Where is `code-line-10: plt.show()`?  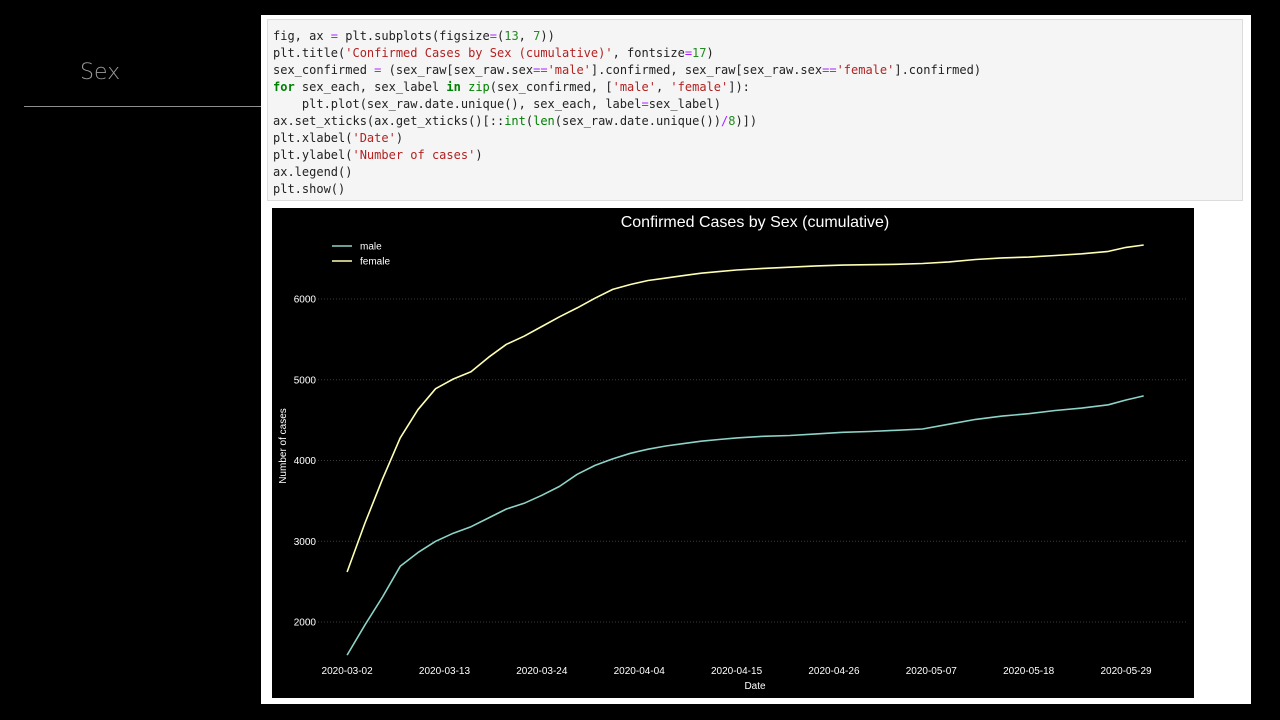
code-line-10: plt.show() is located at coordinates (309, 189).